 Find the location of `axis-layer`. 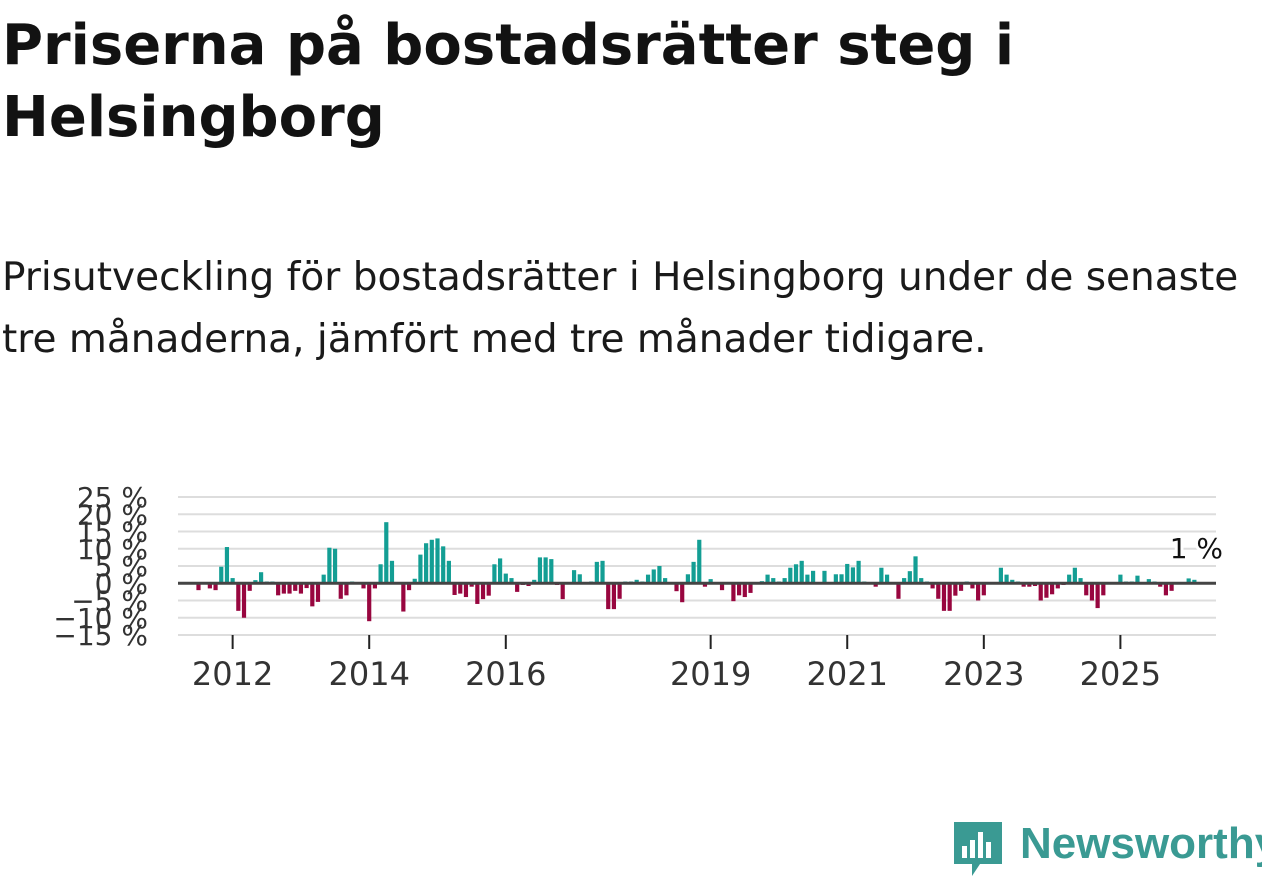

axis-layer is located at coordinates (697, 615).